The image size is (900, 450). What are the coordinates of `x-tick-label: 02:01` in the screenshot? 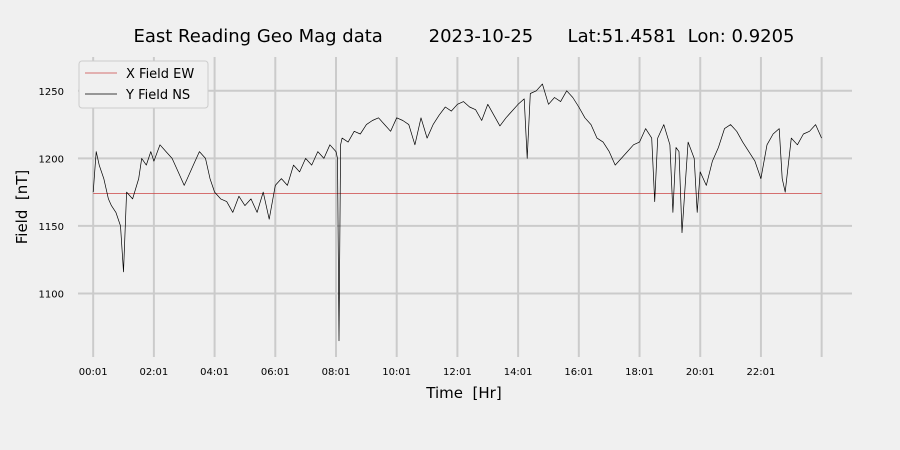 It's located at (153, 372).